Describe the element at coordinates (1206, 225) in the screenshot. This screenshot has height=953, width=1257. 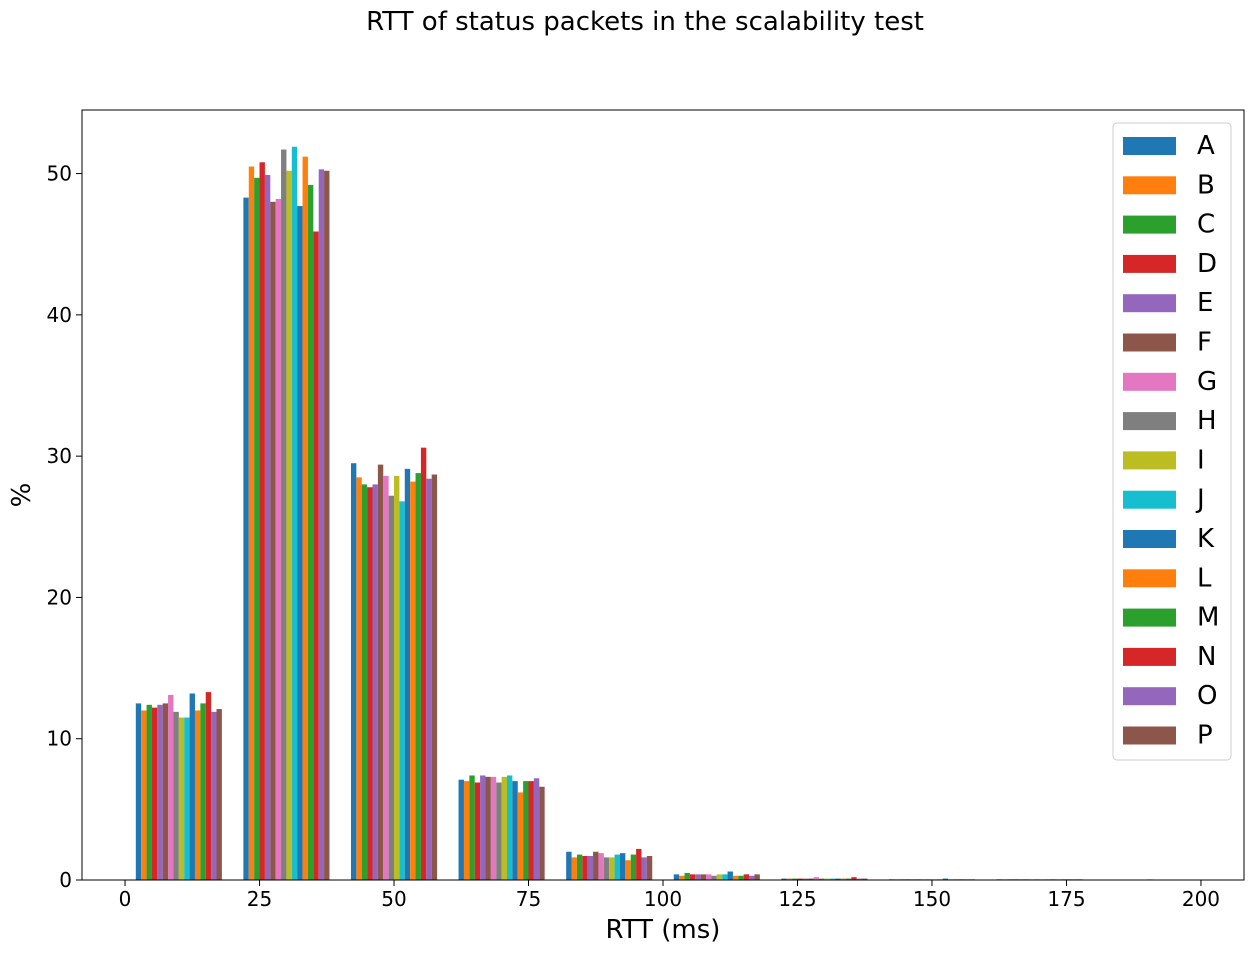
I see `legend-label-C: C` at that location.